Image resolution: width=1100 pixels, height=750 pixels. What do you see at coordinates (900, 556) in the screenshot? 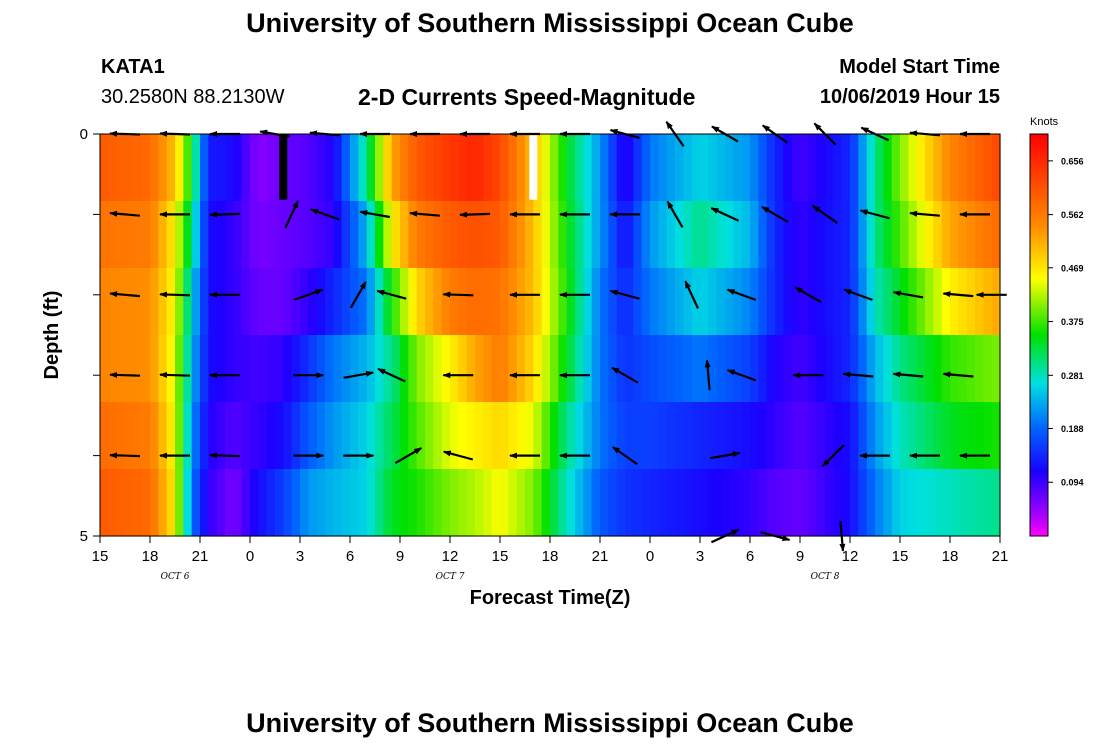
I see `x-tick-label: 15` at bounding box center [900, 556].